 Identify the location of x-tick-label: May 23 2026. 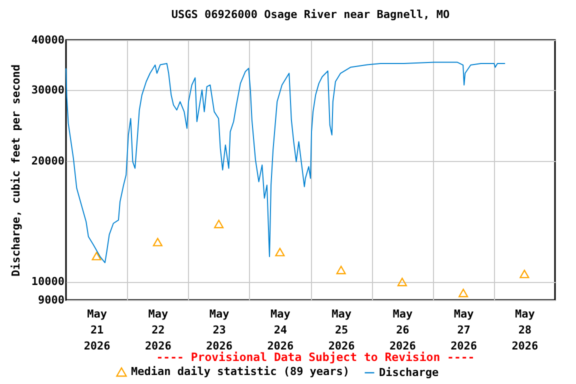
(219, 330).